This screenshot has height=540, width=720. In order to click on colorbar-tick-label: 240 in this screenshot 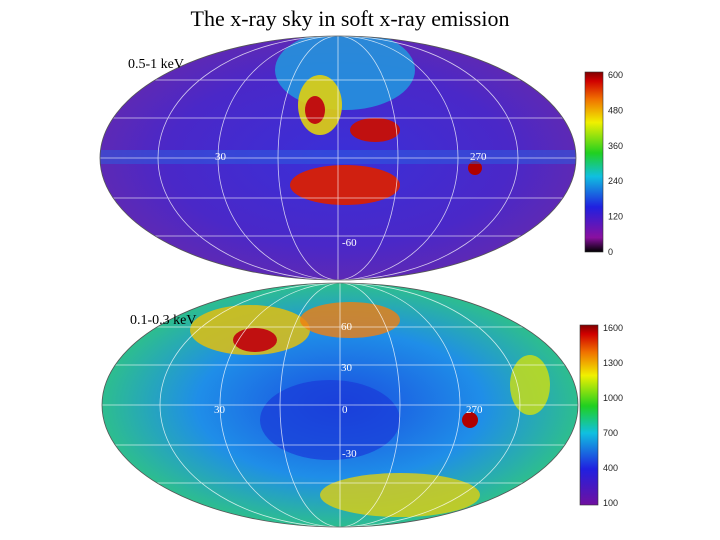, I will do `click(615, 181)`.